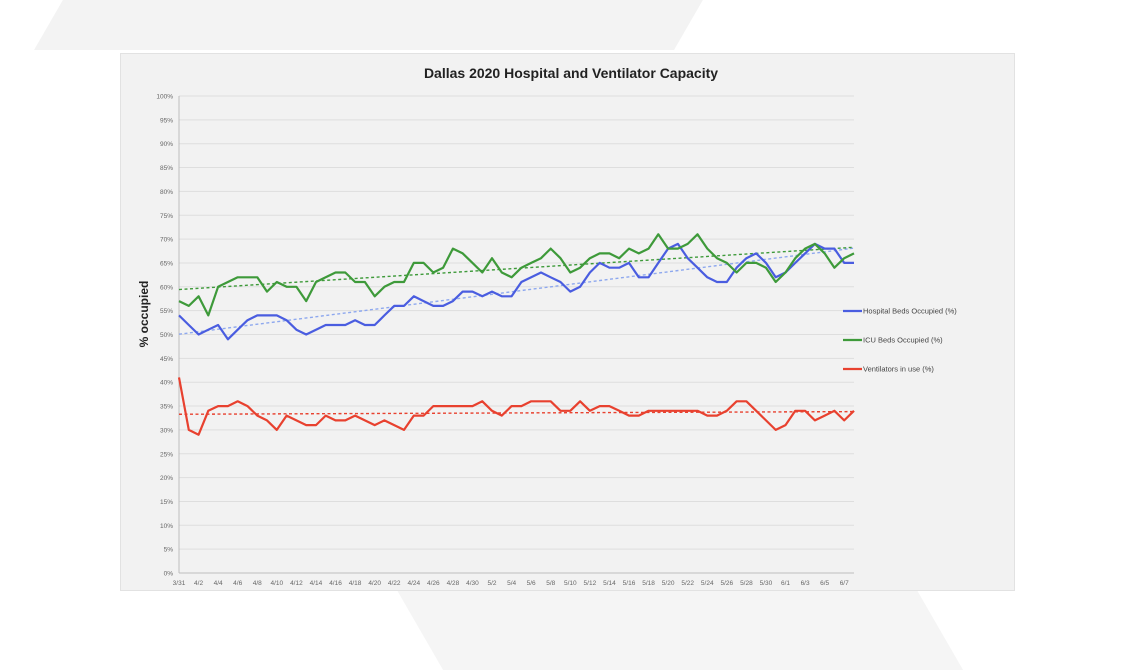 The image size is (1140, 670). What do you see at coordinates (707, 583) in the screenshot?
I see `x-tick-label: 5/24` at bounding box center [707, 583].